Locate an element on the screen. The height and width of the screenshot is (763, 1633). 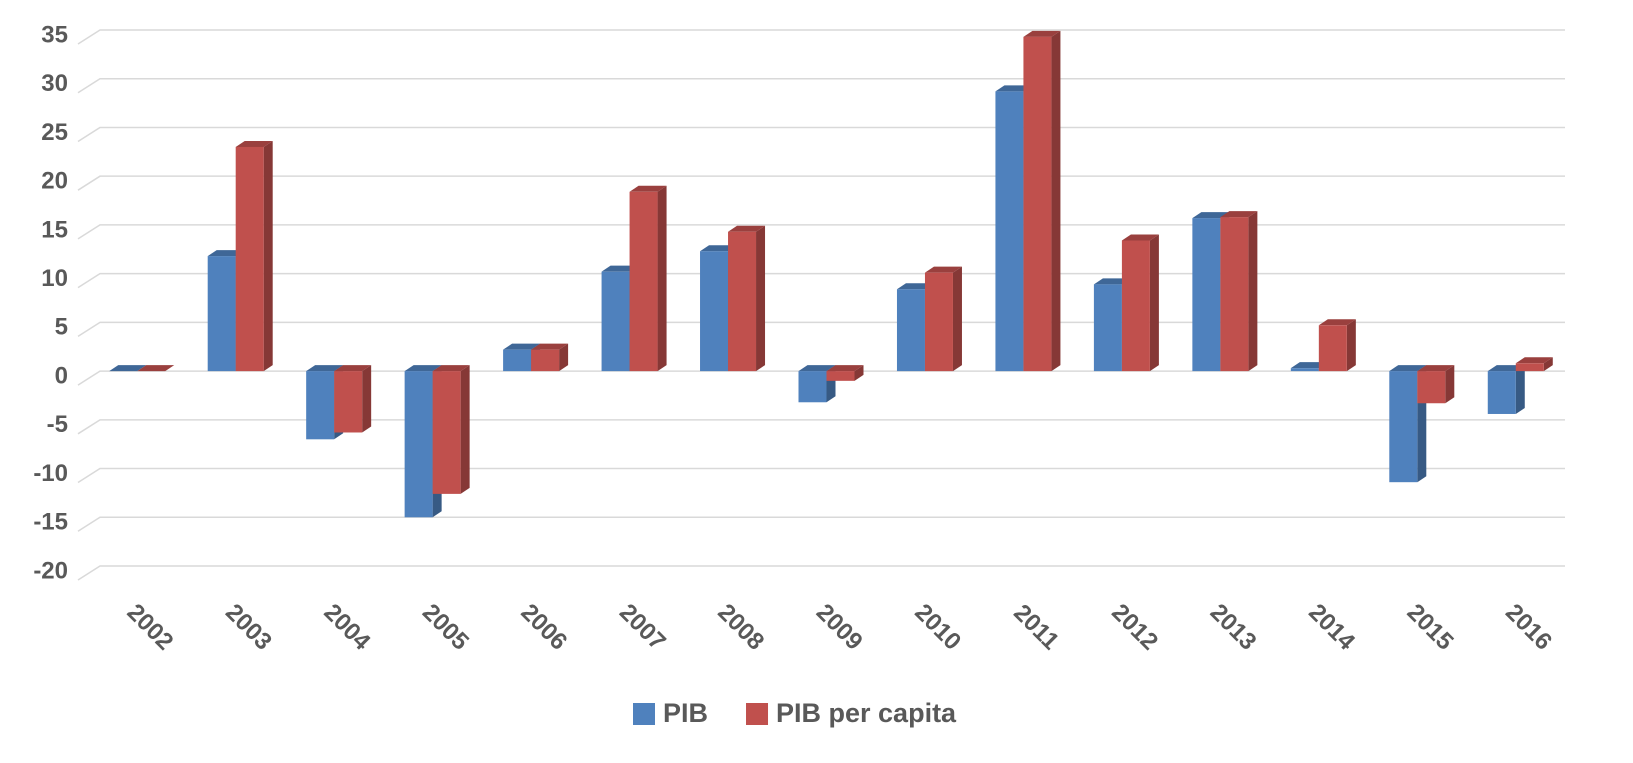
y-tick-label: 0 is located at coordinates (61, 375).